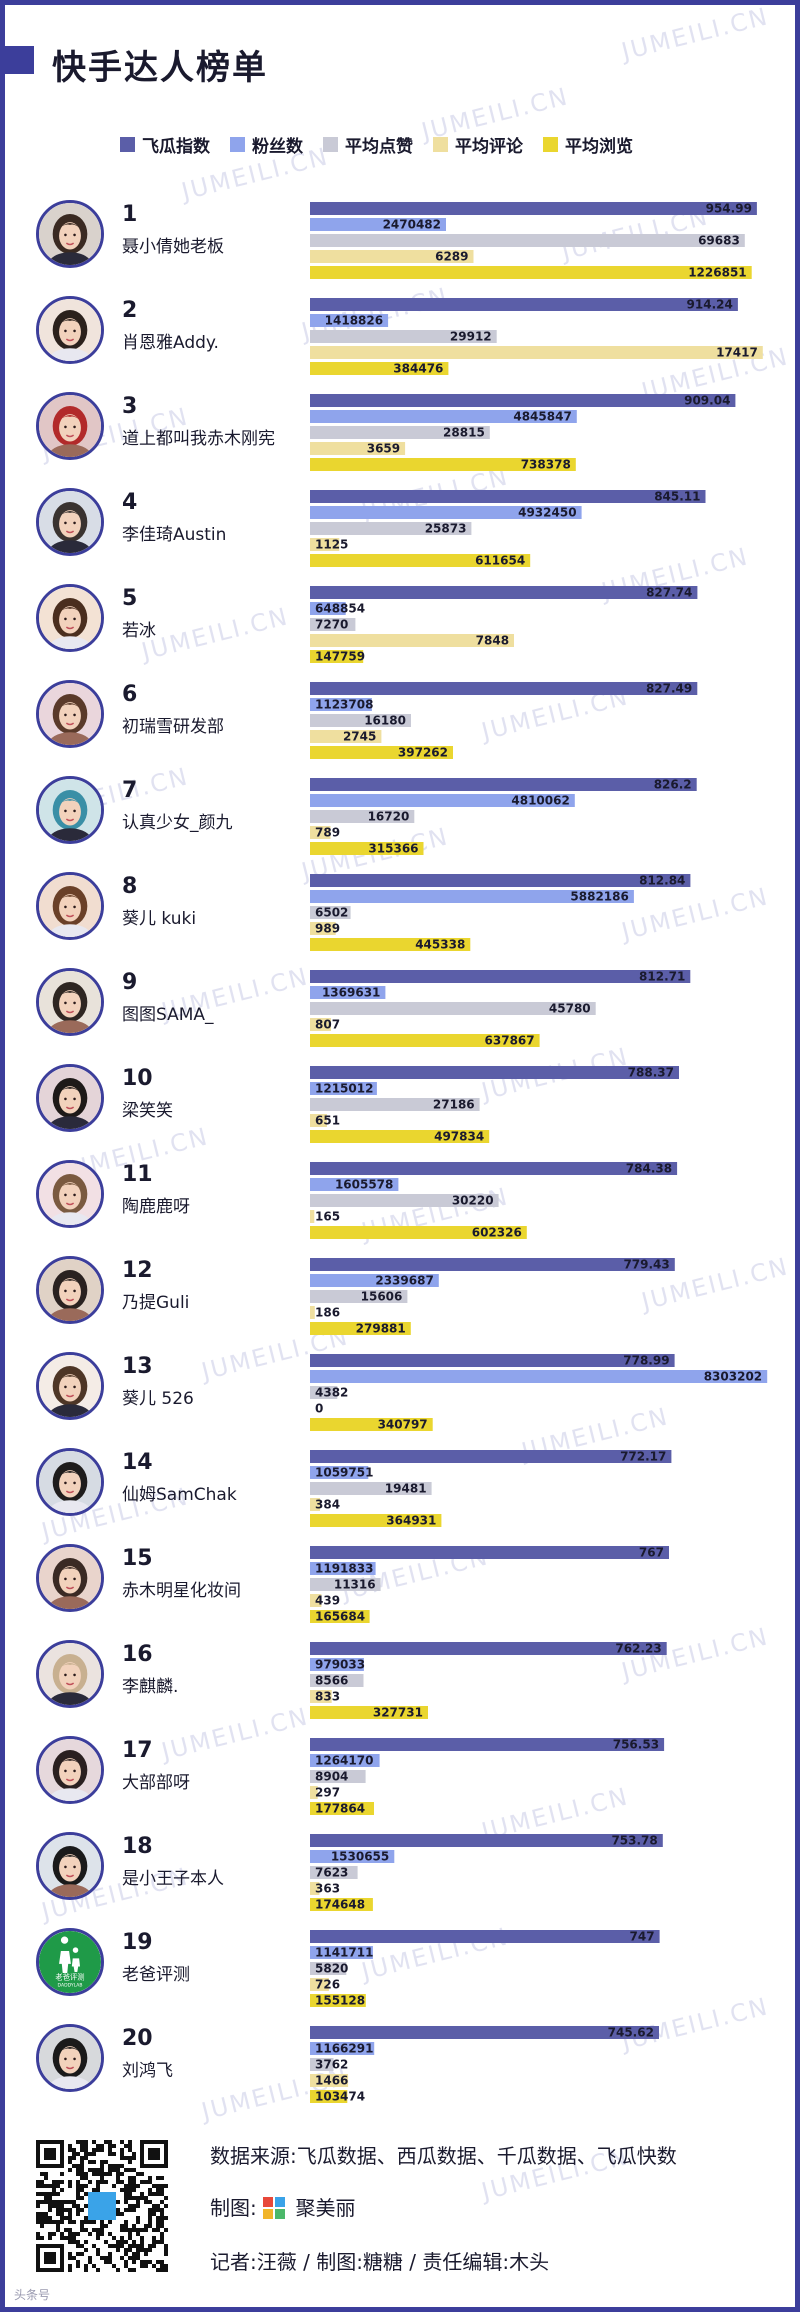  What do you see at coordinates (398, 1713) in the screenshot?
I see `bar-value-label: 327731` at bounding box center [398, 1713].